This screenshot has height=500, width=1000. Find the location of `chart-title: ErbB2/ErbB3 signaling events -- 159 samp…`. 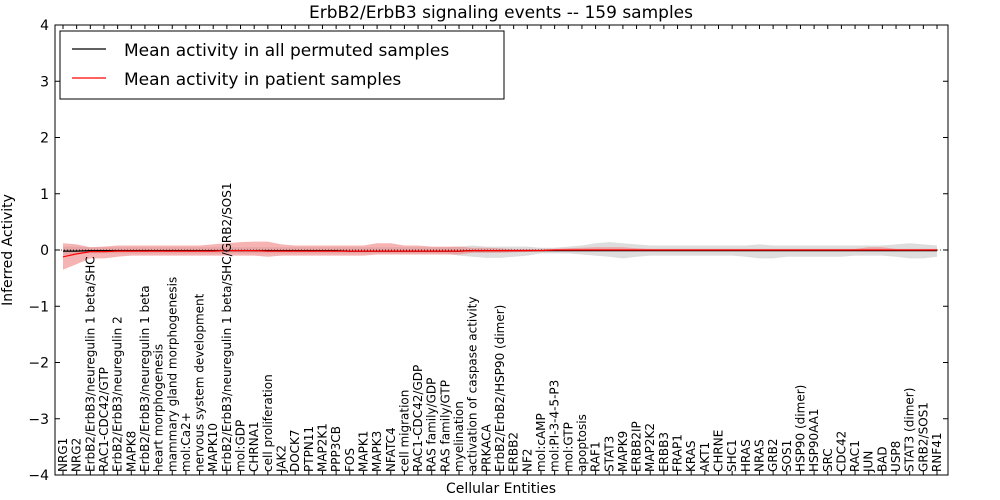

chart-title: ErbB2/ErbB3 signaling events -- 159 samp… is located at coordinates (501, 13).